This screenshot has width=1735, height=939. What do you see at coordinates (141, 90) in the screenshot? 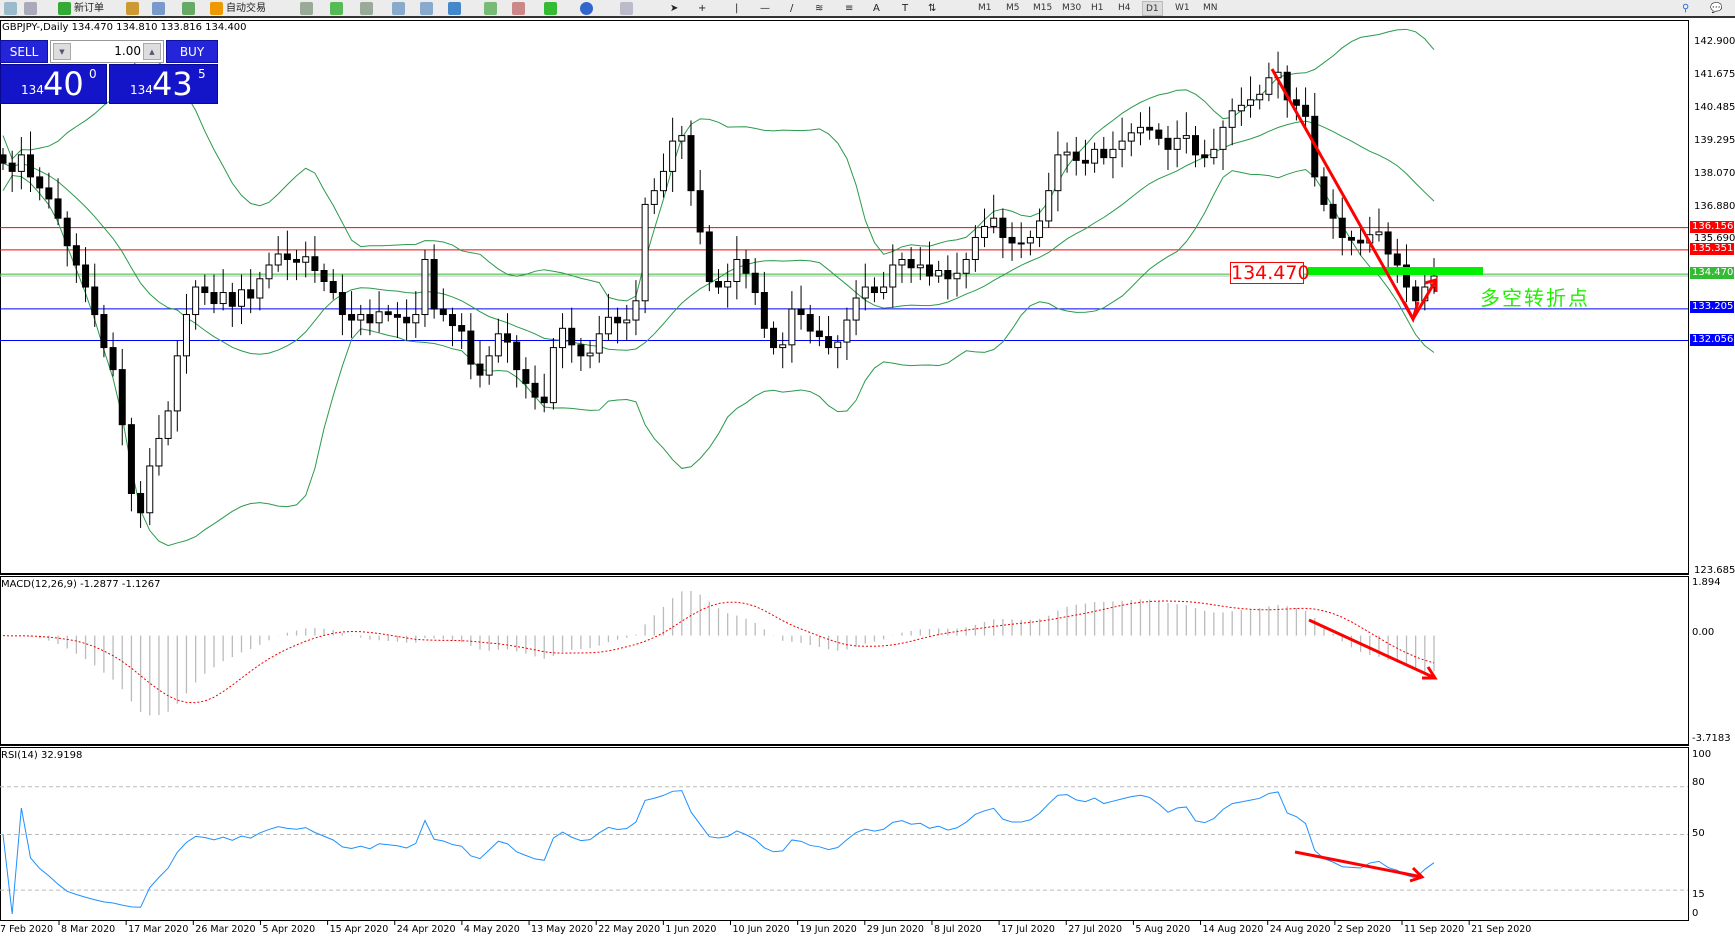
I see `ask-figure: 134` at bounding box center [141, 90].